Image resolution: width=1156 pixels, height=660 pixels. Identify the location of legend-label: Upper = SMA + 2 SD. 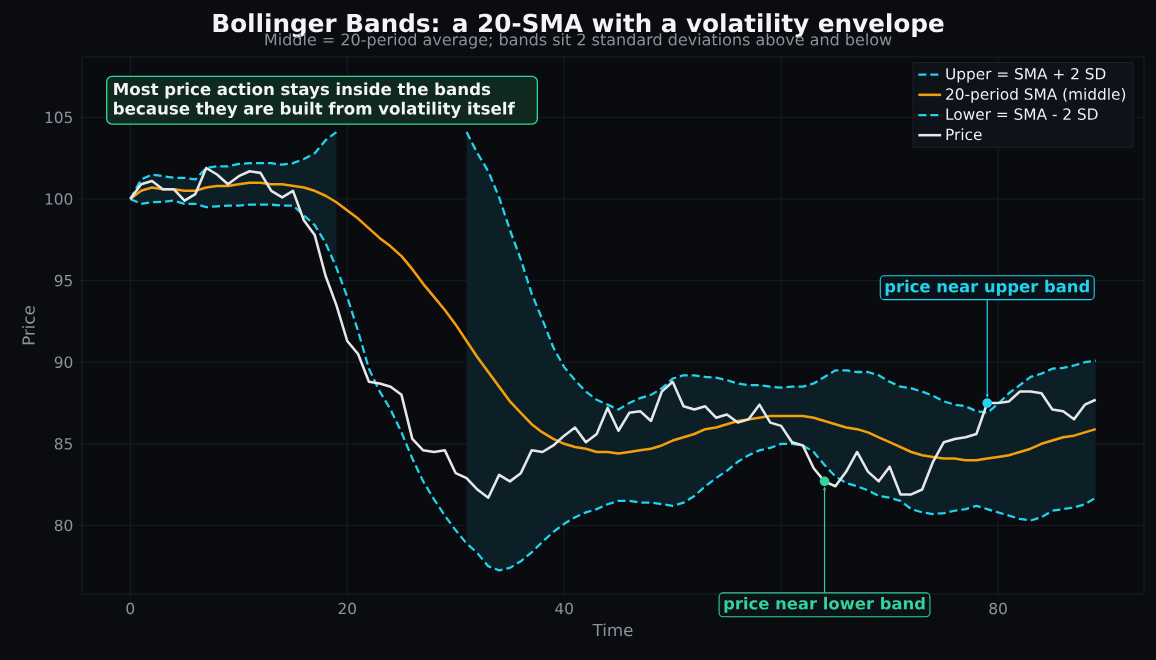
(1026, 75).